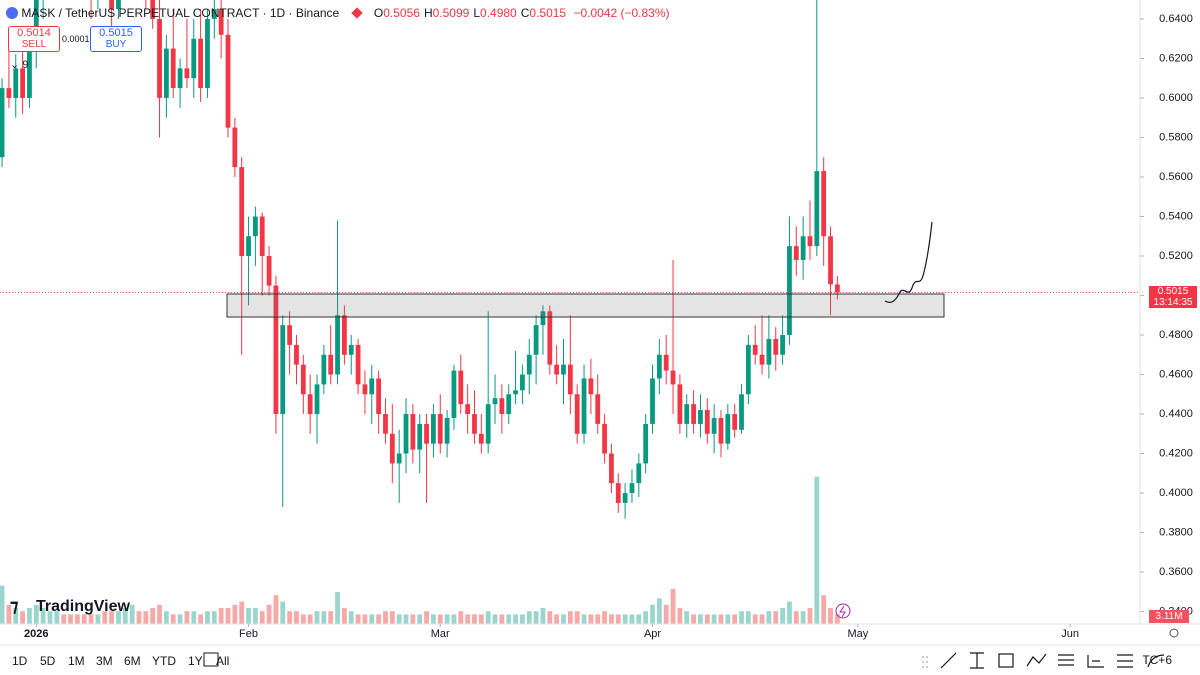 The height and width of the screenshot is (675, 1200). What do you see at coordinates (498, 13) in the screenshot?
I see `ohlc-value: 0.4980` at bounding box center [498, 13].